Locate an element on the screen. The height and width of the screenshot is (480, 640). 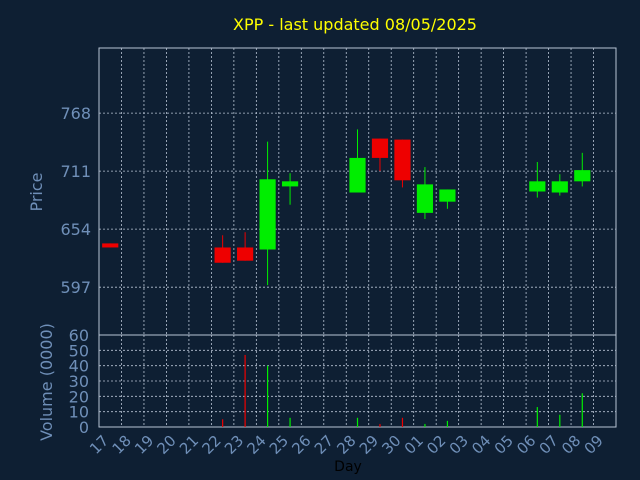
volume-tick-label: 10 is located at coordinates (79, 412).